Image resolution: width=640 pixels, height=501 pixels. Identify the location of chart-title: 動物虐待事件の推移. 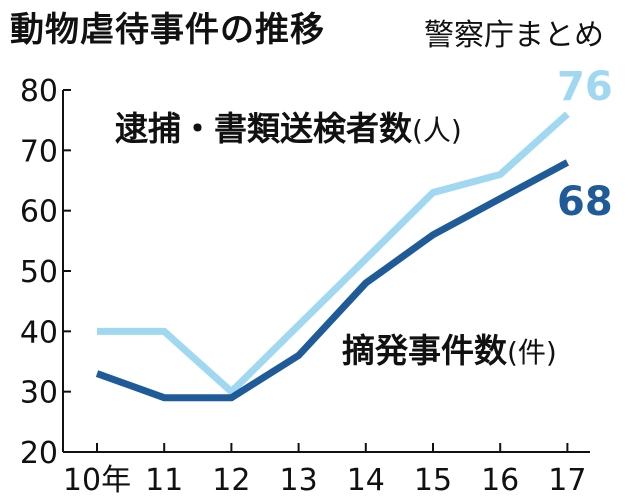
(167, 30).